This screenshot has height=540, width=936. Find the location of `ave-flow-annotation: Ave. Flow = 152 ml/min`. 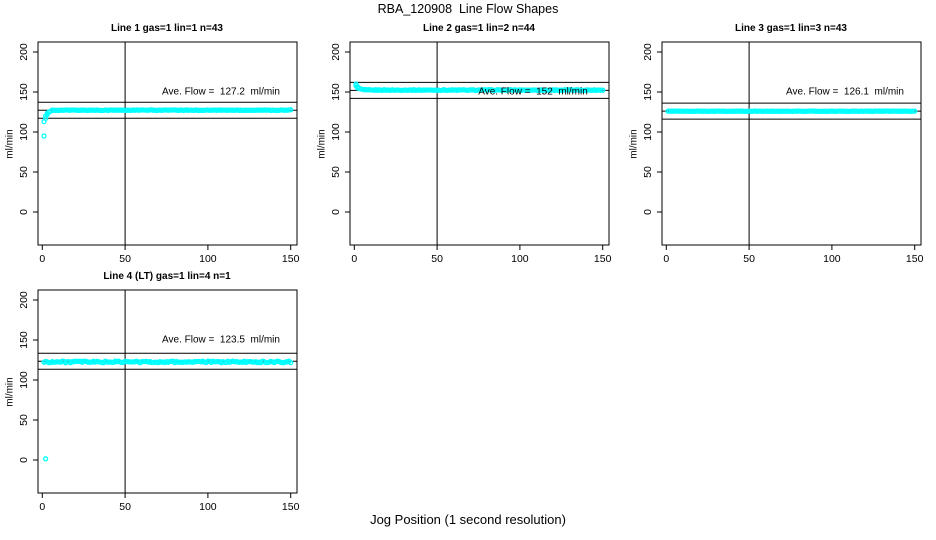

ave-flow-annotation: Ave. Flow = 152 ml/min is located at coordinates (533, 92).